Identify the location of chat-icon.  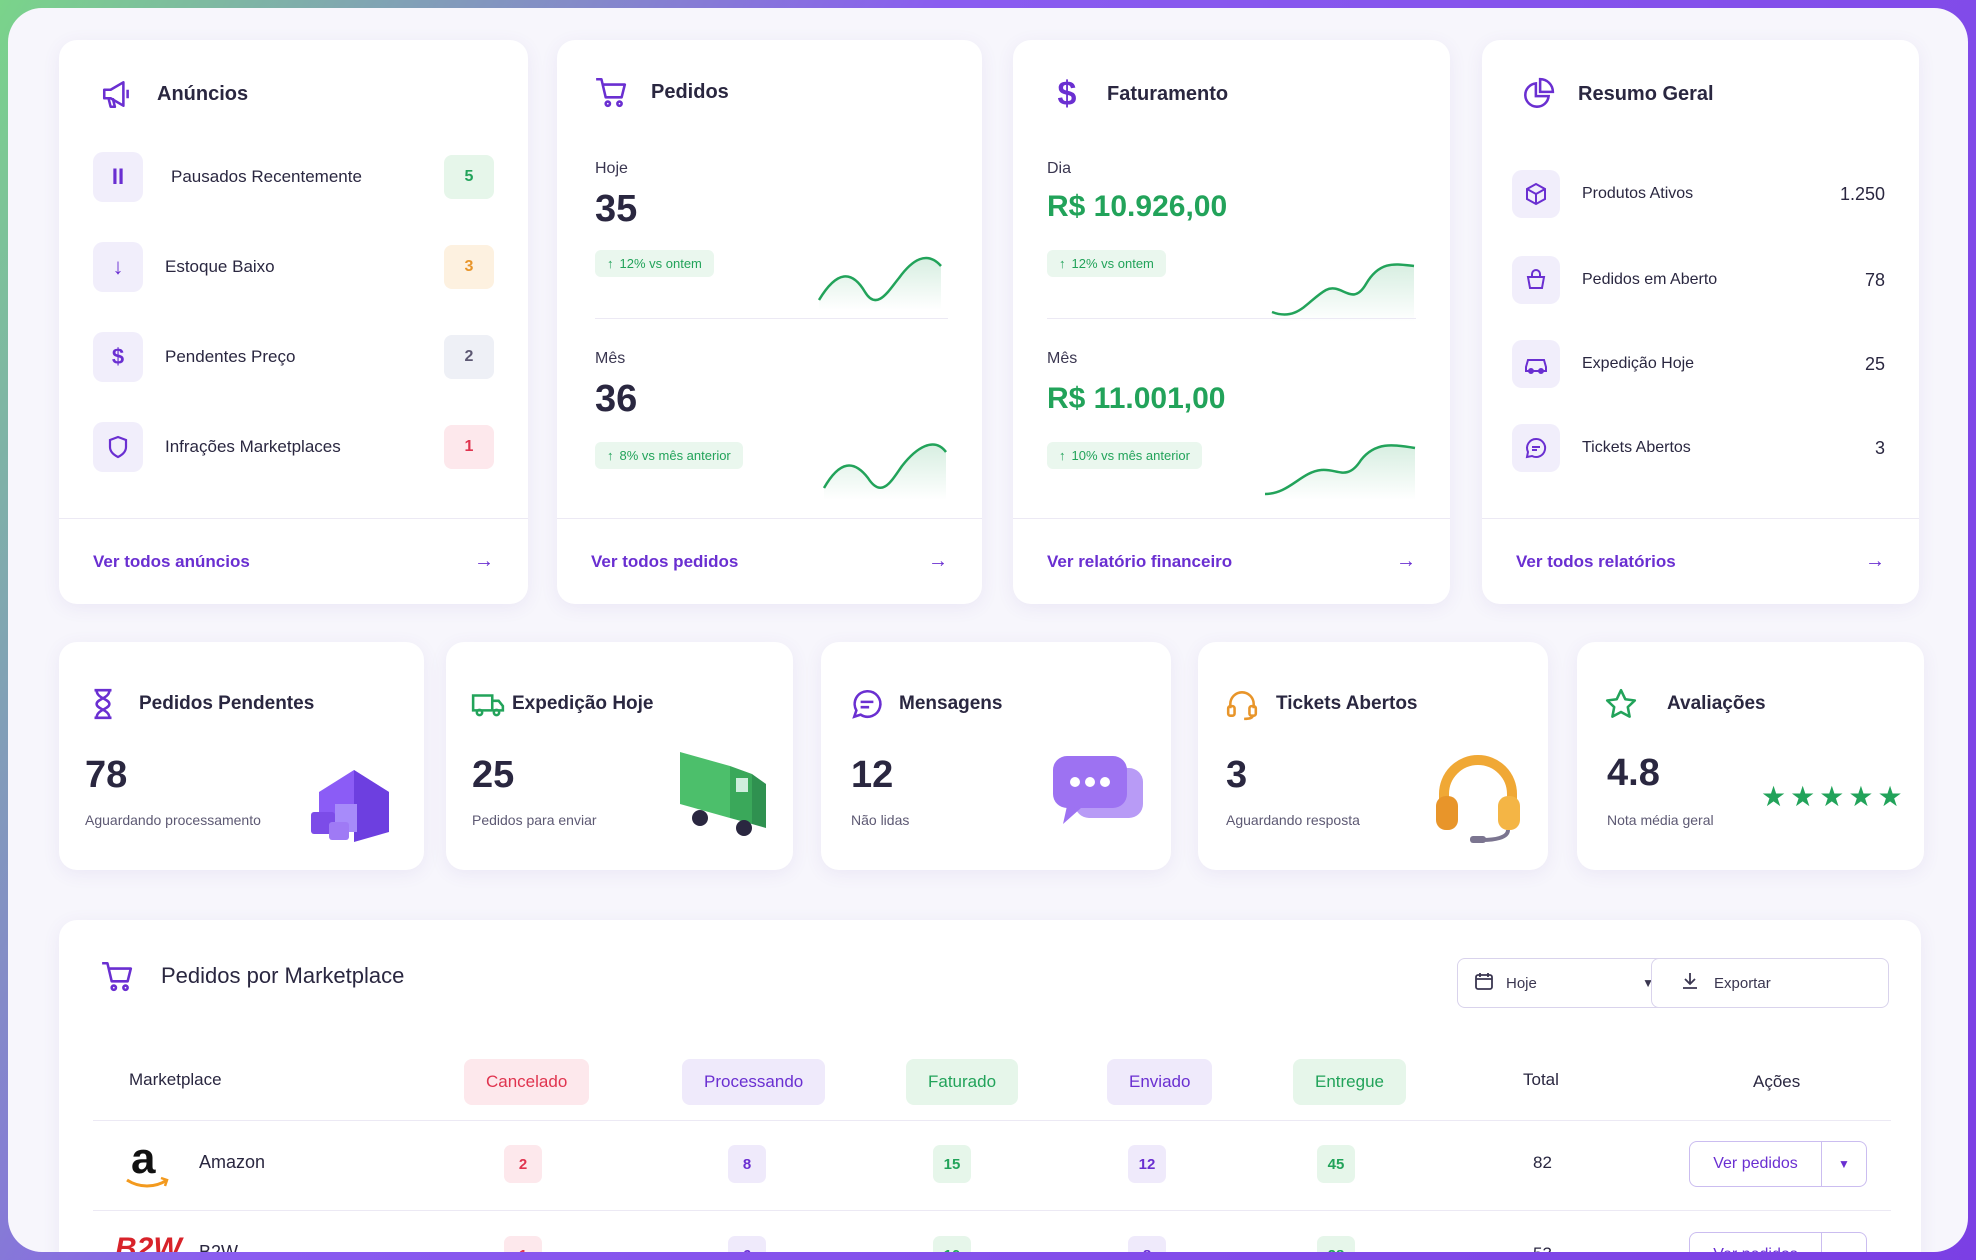
(1536, 448).